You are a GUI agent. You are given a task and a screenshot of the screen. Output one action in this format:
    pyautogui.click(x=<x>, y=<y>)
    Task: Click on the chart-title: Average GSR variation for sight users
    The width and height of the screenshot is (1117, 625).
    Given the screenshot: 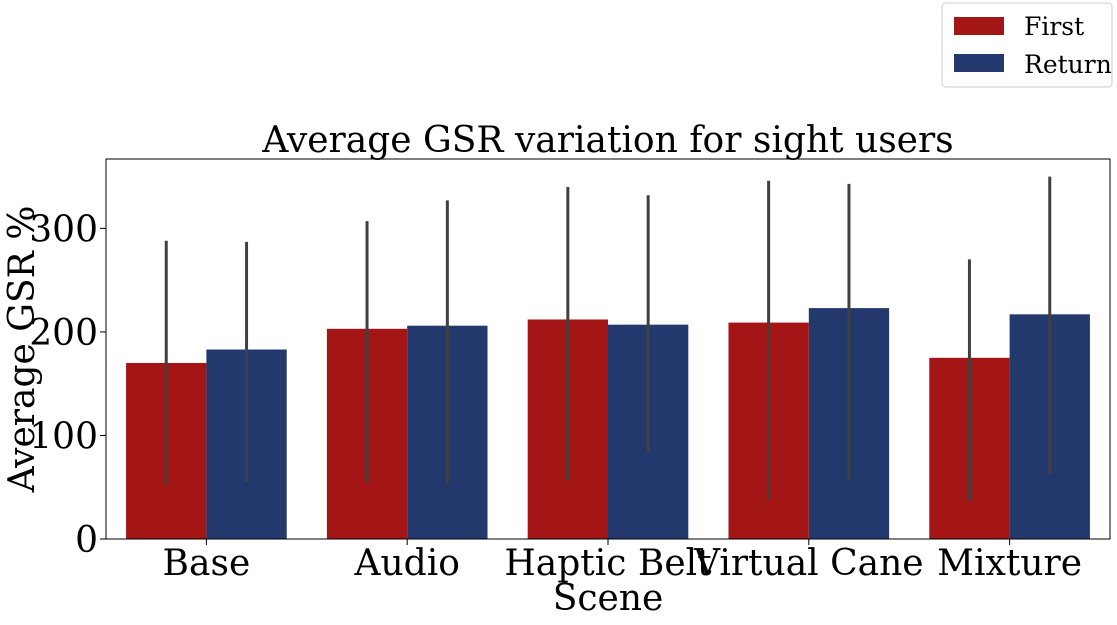 What is the action you would take?
    pyautogui.click(x=607, y=140)
    